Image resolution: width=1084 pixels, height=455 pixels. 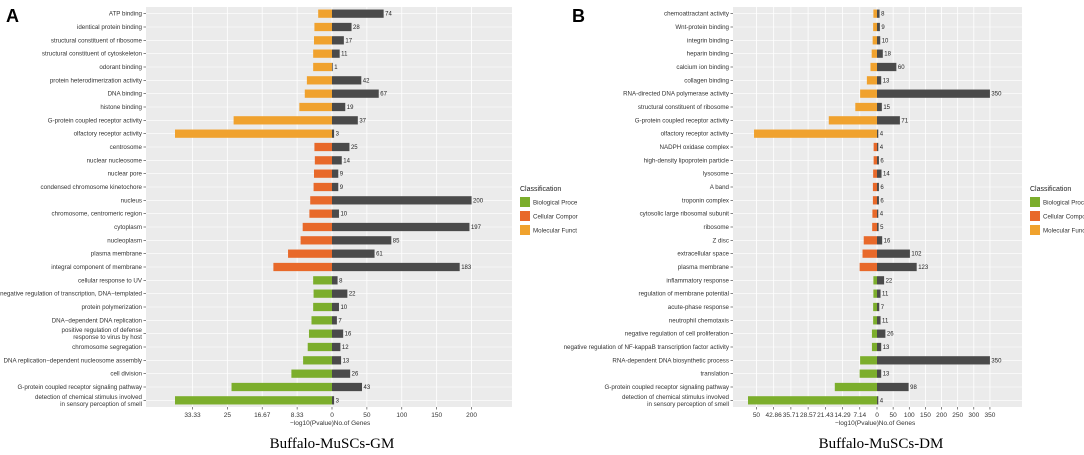 What do you see at coordinates (555, 217) in the screenshot?
I see `legend-label: Cellular Compor` at bounding box center [555, 217].